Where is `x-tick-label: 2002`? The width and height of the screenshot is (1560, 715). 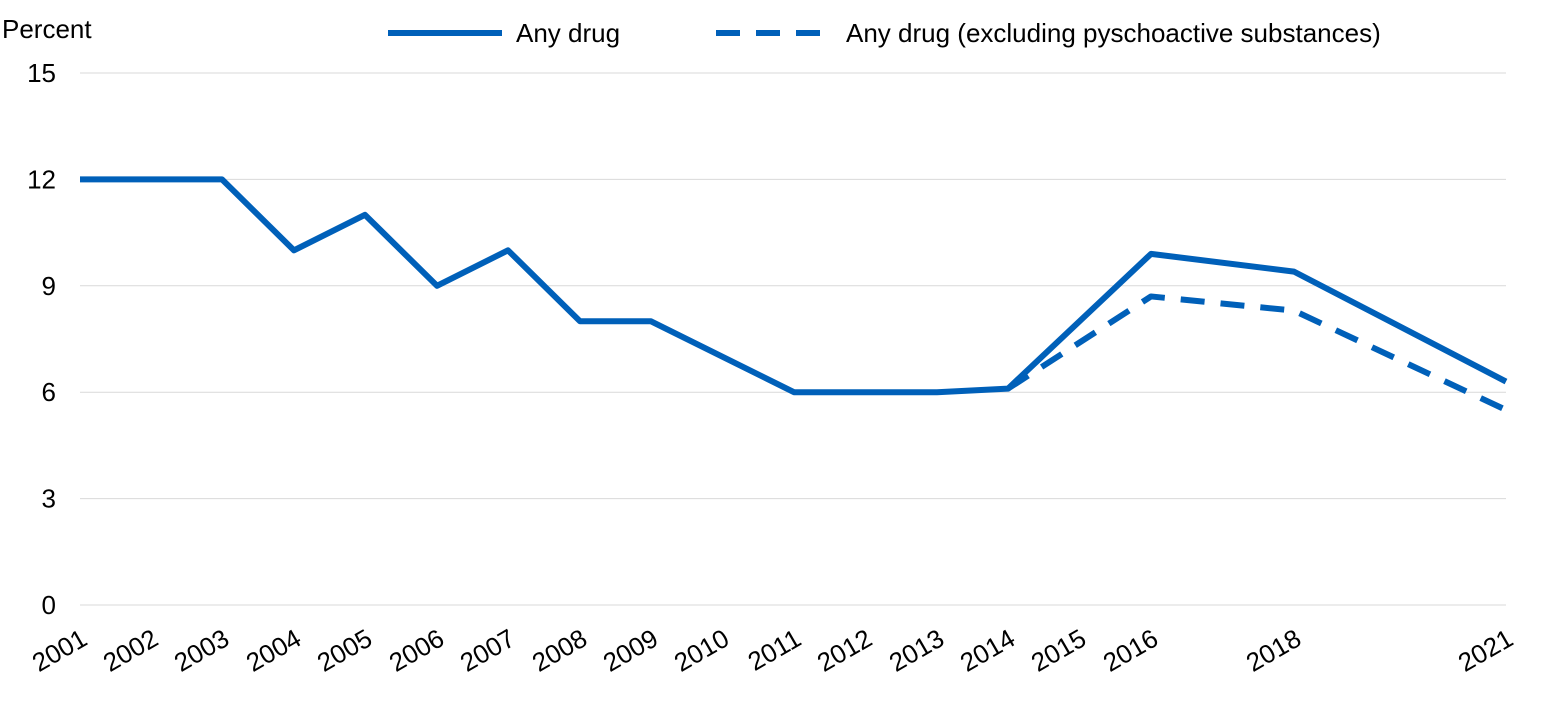 x-tick-label: 2002 is located at coordinates (130, 650).